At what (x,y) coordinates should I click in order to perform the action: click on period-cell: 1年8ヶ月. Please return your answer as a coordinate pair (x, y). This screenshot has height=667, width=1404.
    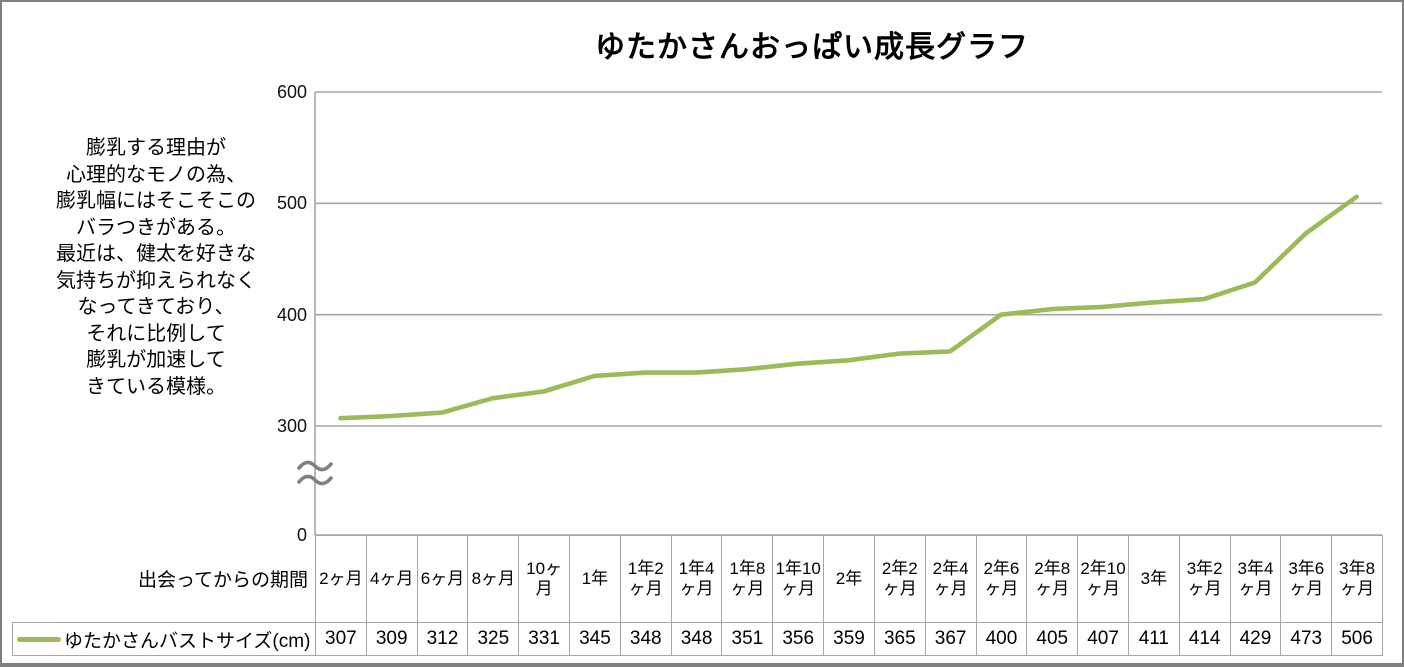
    Looking at the image, I should click on (747, 579).